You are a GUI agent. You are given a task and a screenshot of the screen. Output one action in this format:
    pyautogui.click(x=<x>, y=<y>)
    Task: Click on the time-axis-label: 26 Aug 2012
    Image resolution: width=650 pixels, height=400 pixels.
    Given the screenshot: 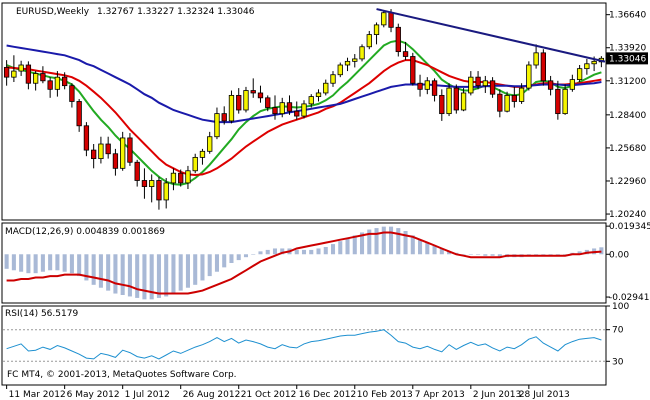 What is the action you would take?
    pyautogui.click(x=212, y=395)
    